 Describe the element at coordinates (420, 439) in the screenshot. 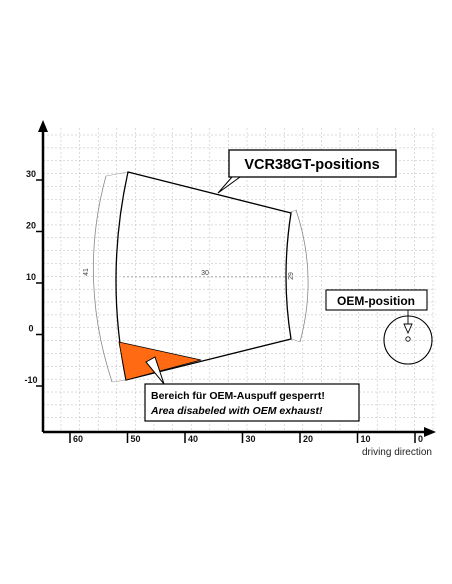

I see `x-tick-label: 0` at that location.